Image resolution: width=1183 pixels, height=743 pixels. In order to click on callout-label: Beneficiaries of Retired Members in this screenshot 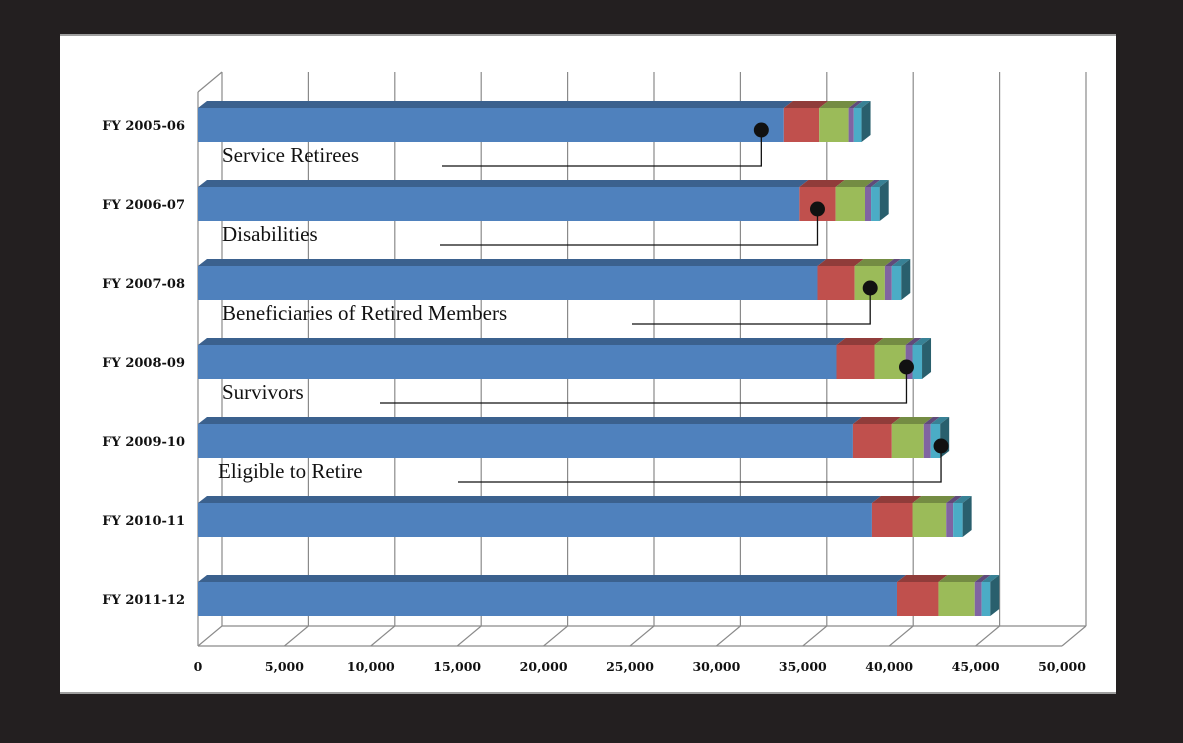, I will do `click(364, 313)`.